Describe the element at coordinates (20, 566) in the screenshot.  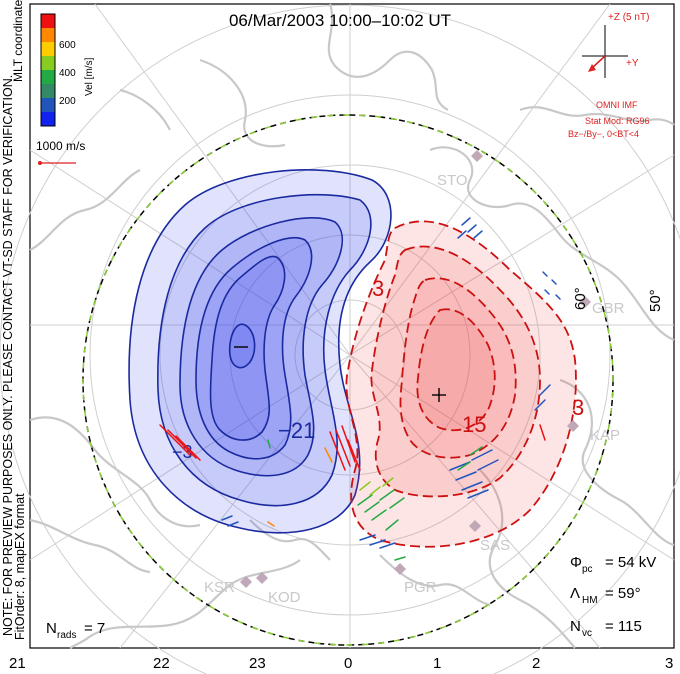
I see `fitorder-note: FitOrder: 8, mapEX format` at that location.